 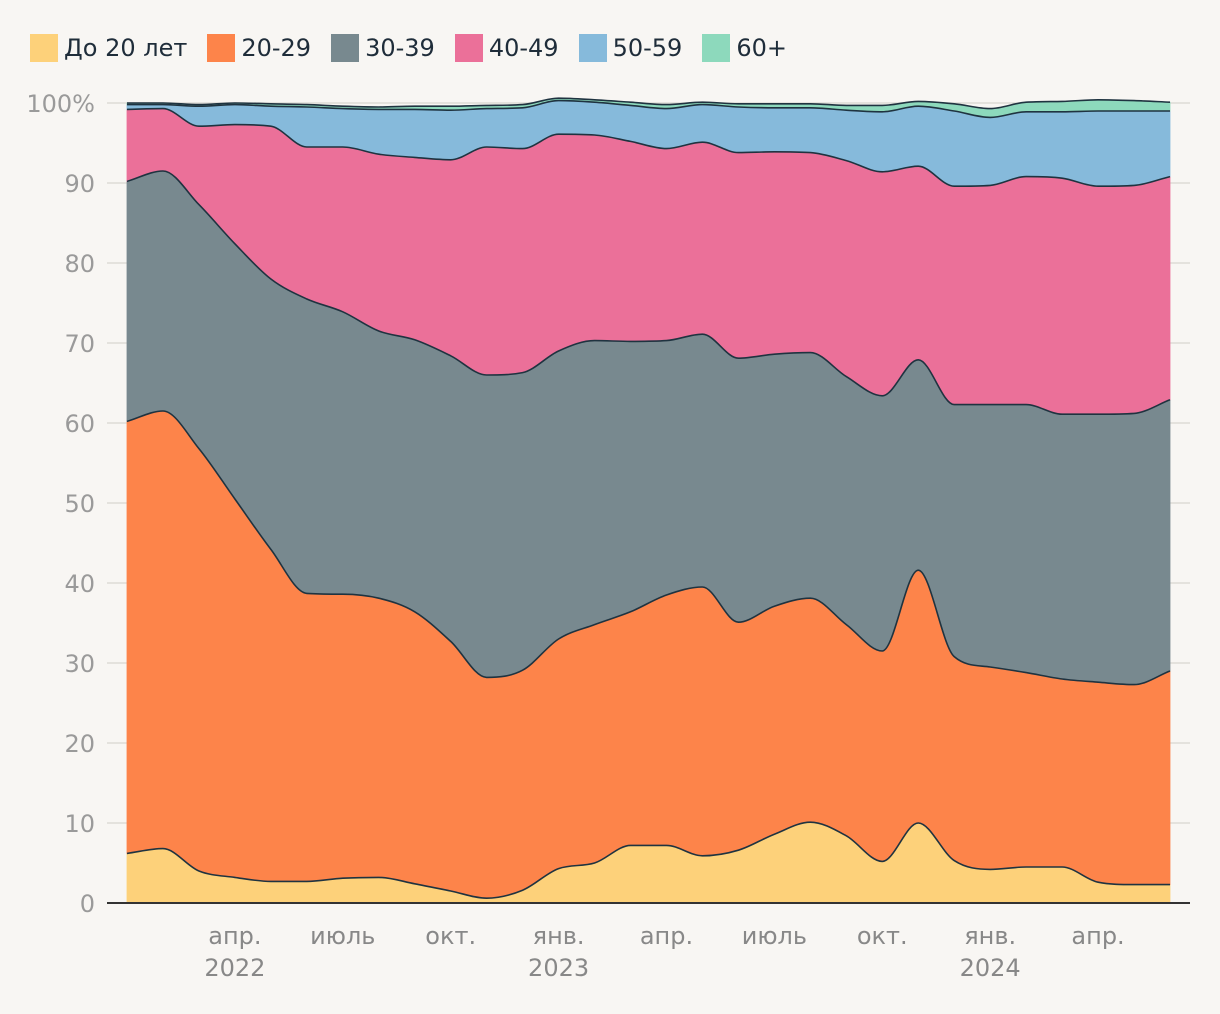 I want to click on y-tick-label: 80, so click(x=79, y=264).